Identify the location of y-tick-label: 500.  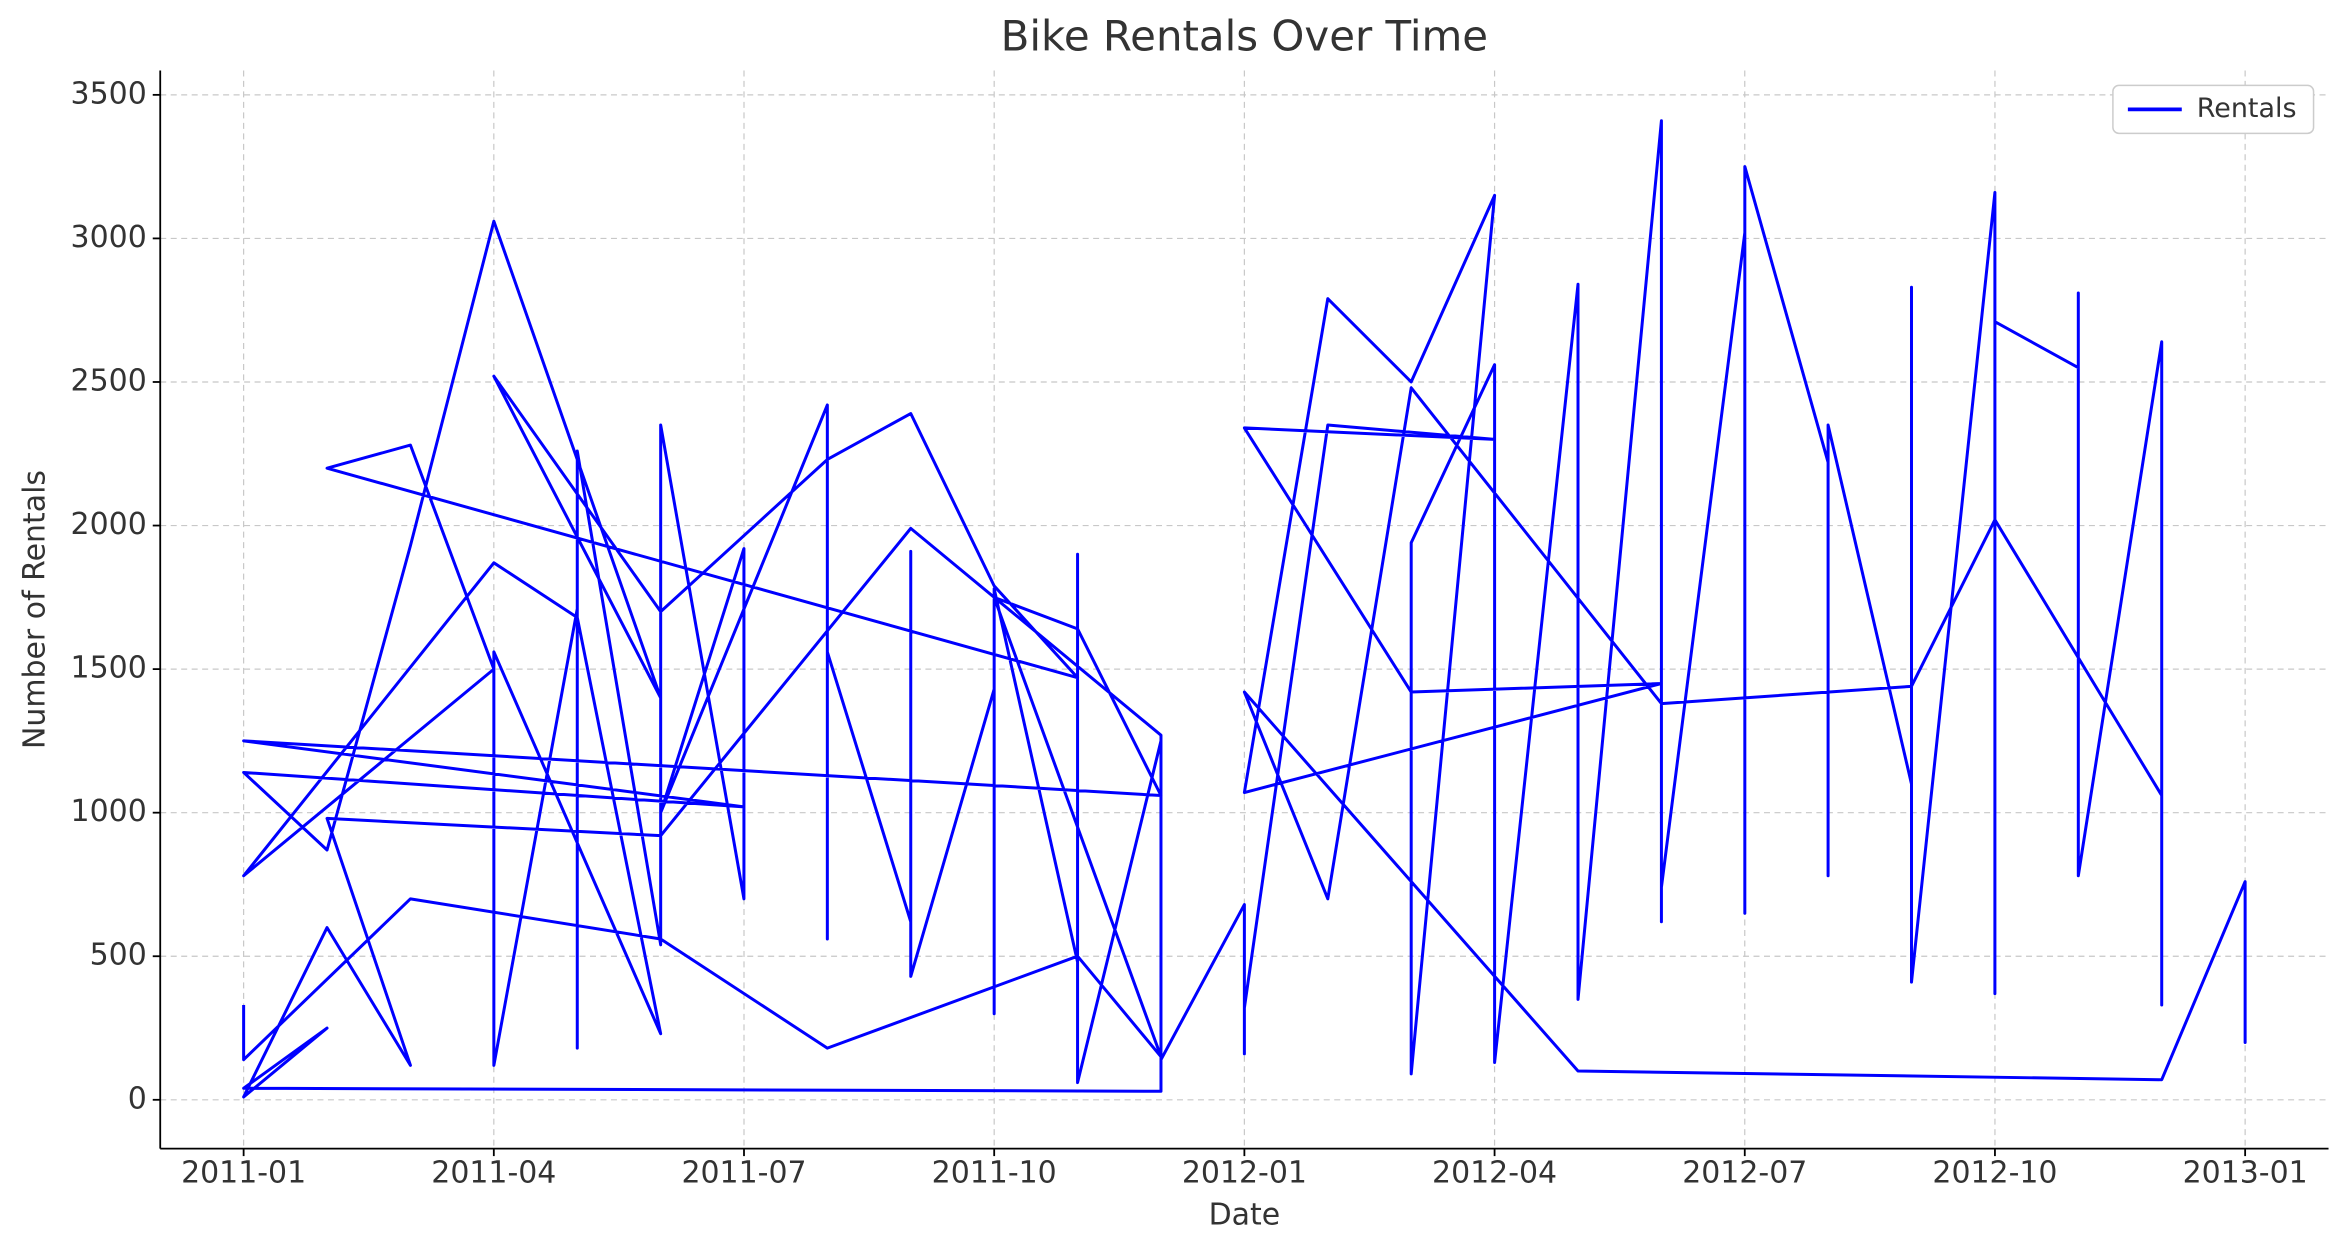
(118, 955).